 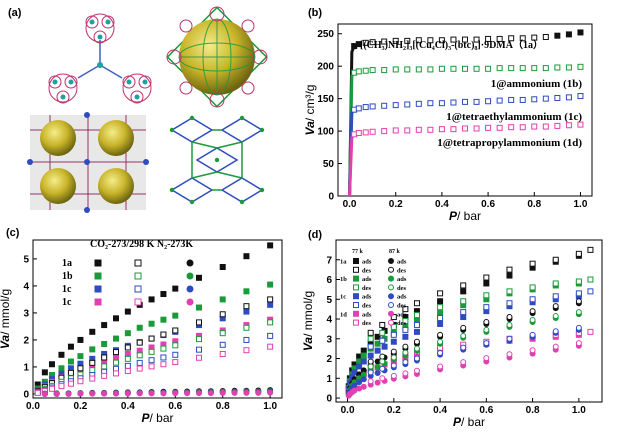 I want to click on chart-d-ytick-label: 0, so click(x=329, y=399).